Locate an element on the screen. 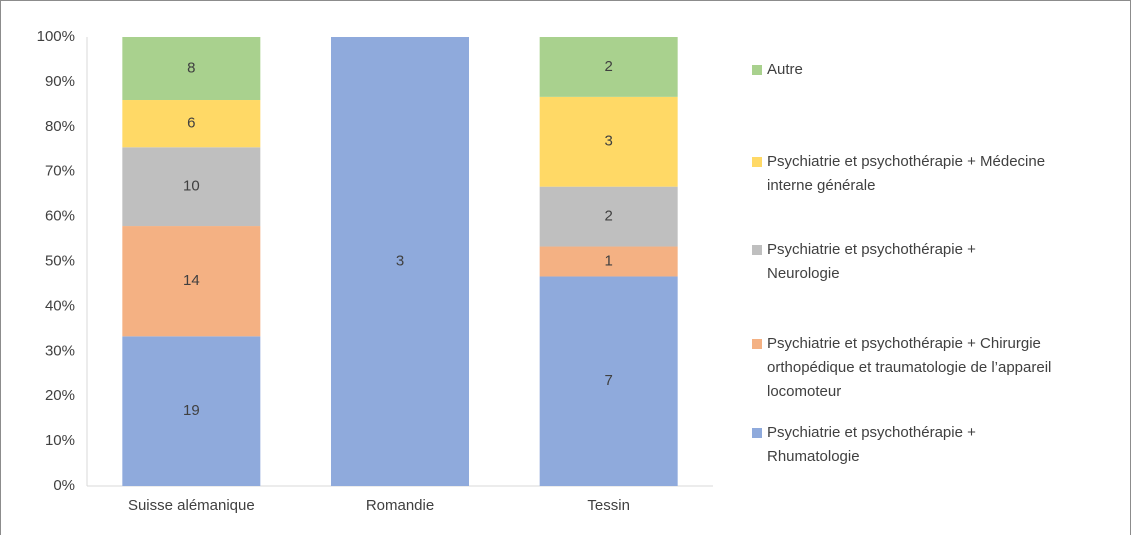 The width and height of the screenshot is (1131, 535). data-label: 14 is located at coordinates (191, 280).